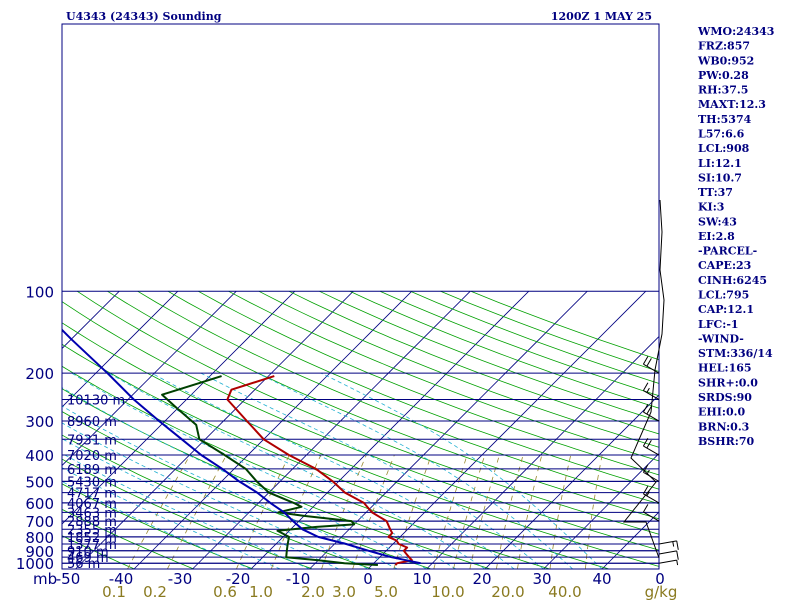  I want to click on mixing-ratio-tick-label: 20.0, so click(507, 591).